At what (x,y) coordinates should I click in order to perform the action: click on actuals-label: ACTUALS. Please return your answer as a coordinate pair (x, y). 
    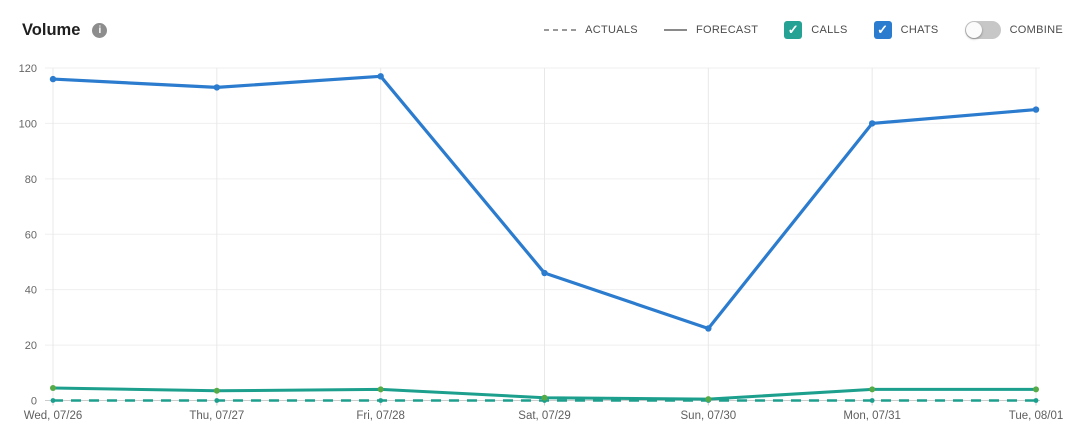
    Looking at the image, I should click on (611, 30).